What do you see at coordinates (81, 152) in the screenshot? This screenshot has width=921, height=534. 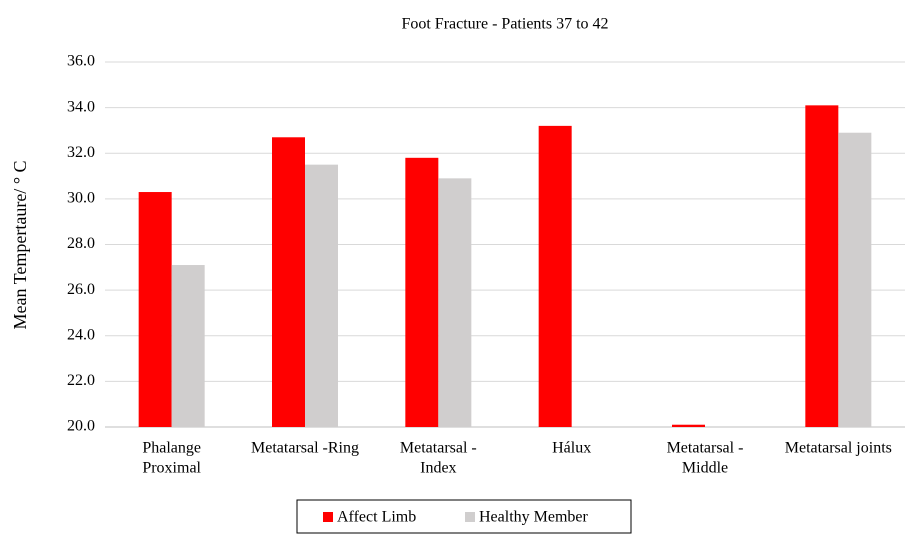 I see `y-tick-label: 32.0` at bounding box center [81, 152].